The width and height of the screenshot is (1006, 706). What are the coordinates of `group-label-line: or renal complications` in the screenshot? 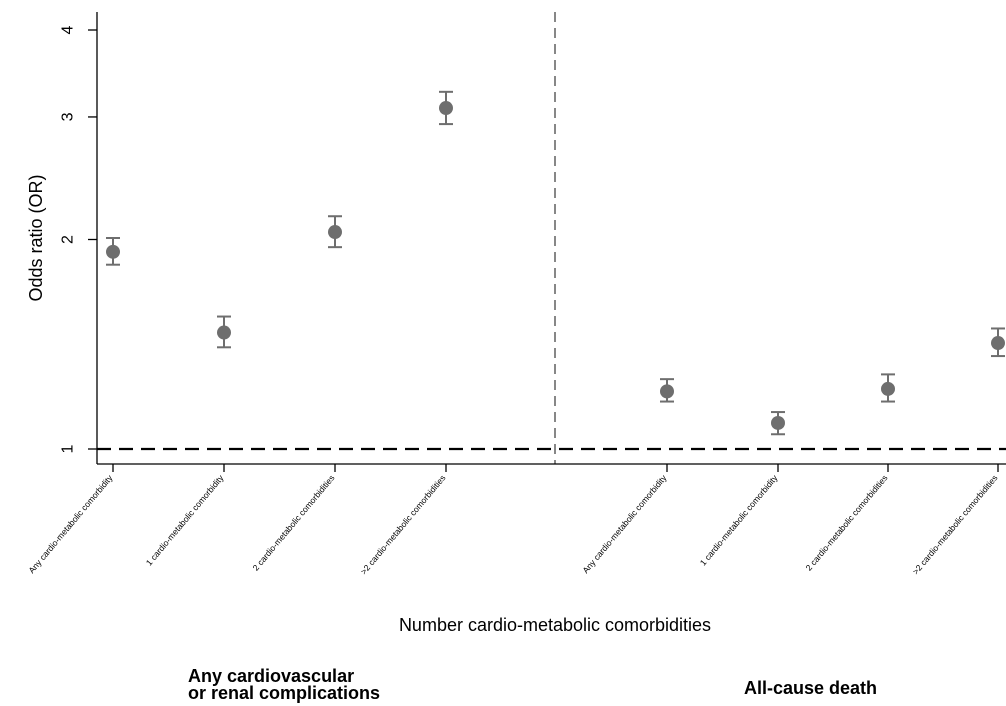 It's located at (284, 693).